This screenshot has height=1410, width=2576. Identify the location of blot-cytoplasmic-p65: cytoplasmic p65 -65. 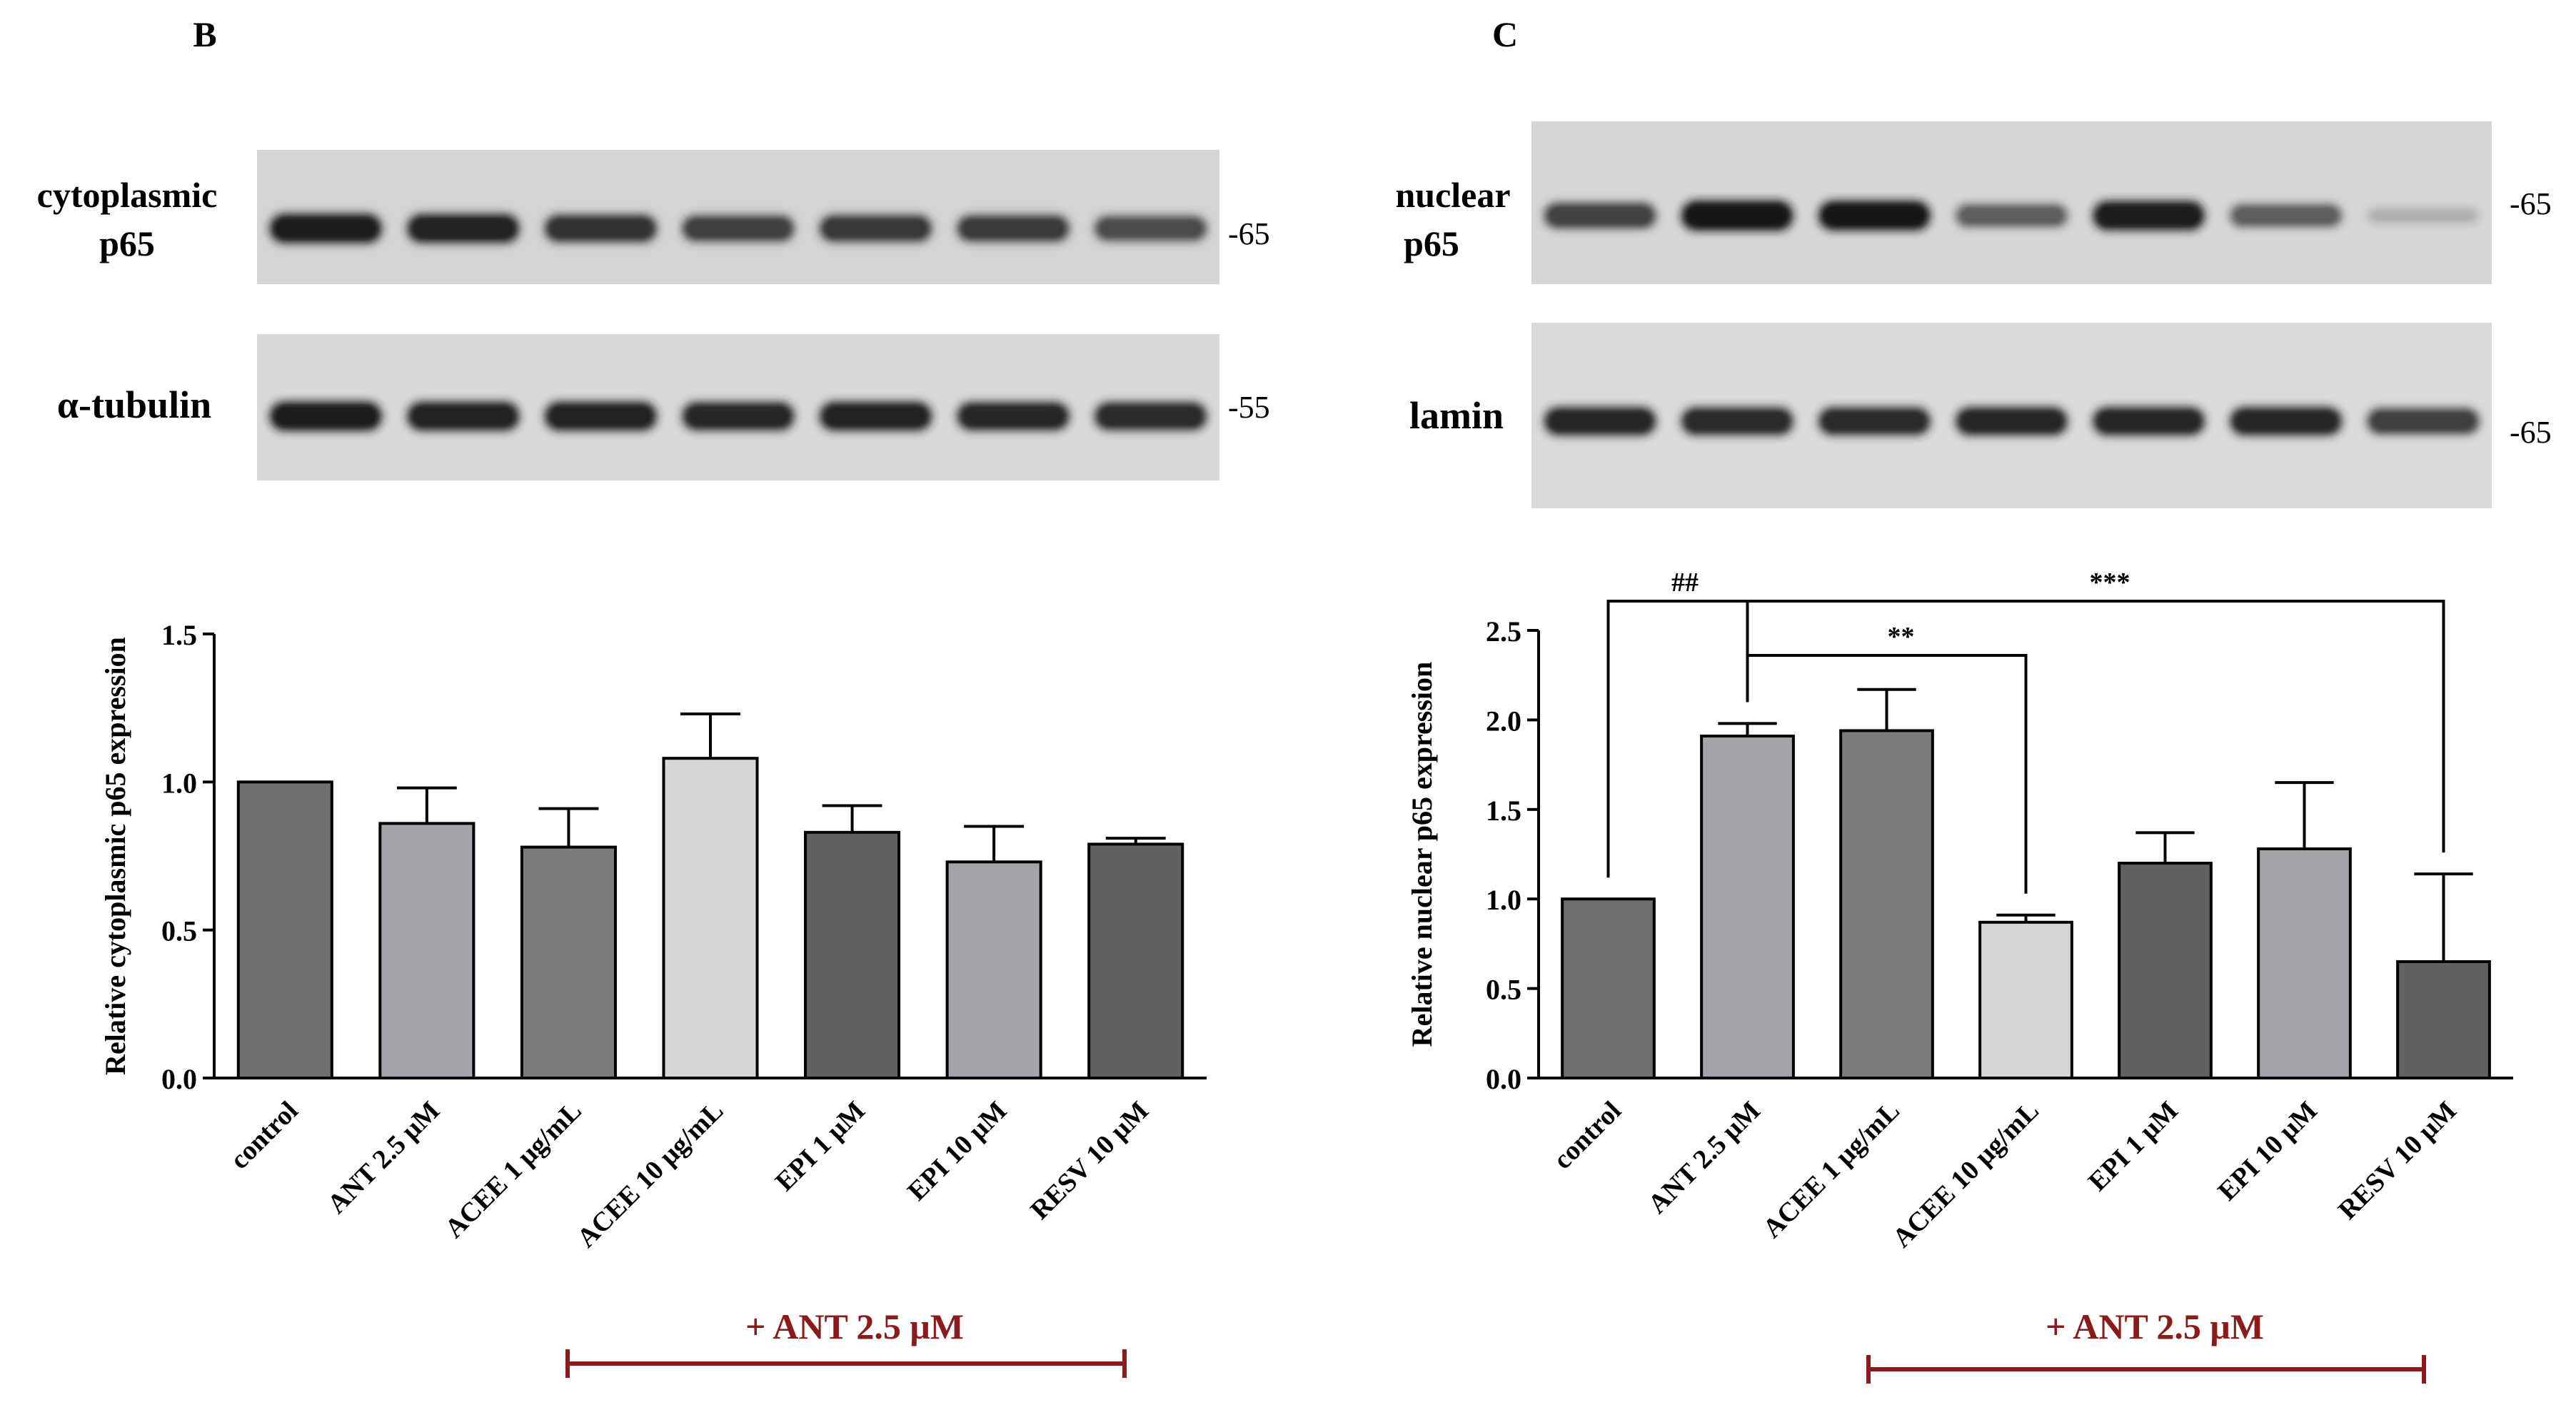
(653, 217).